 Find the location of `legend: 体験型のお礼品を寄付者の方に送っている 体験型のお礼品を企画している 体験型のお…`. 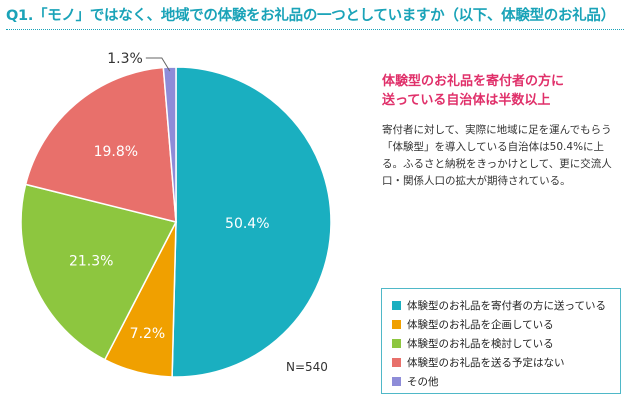

legend: 体験型のお礼品を寄付者の方に送っている 体験型のお礼品を企画している 体験型のお… is located at coordinates (501, 341).